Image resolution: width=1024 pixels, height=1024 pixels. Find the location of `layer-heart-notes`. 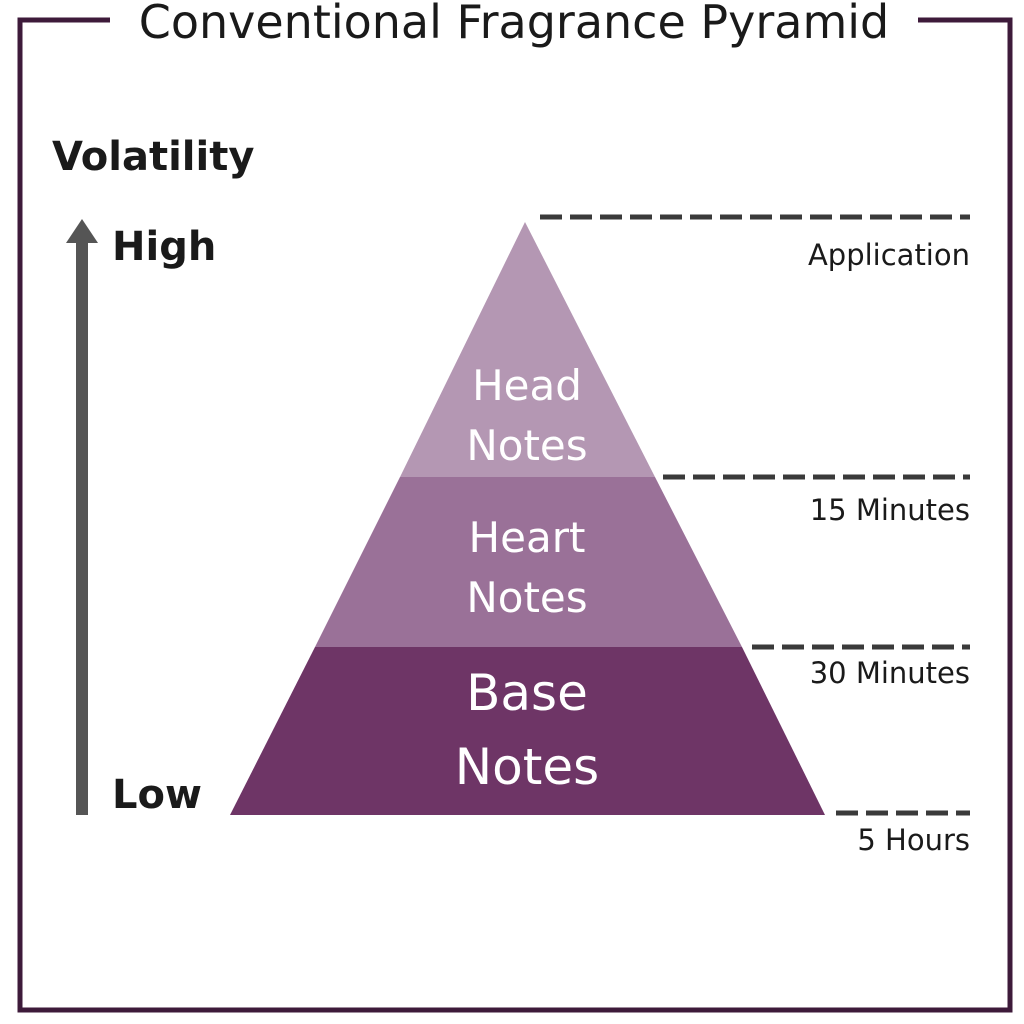

layer-heart-notes is located at coordinates (528, 562).